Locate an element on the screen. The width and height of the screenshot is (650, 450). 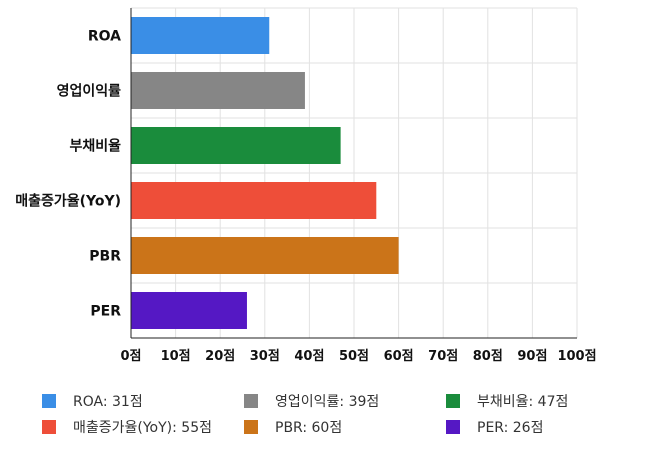
x-tick-label: 40점 is located at coordinates (309, 356).